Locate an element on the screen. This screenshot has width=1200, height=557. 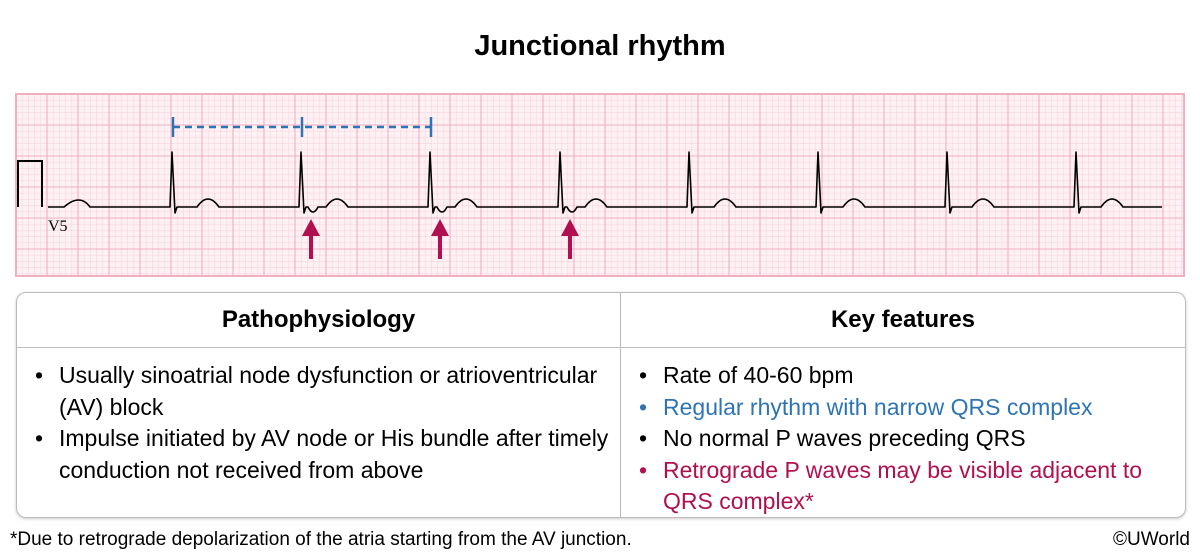
page-title: Junctional rhythm is located at coordinates (600, 46).